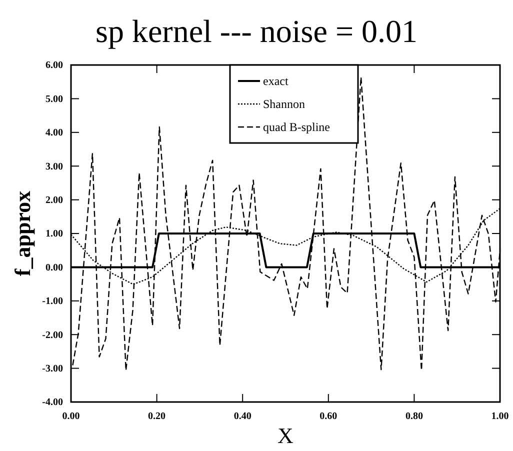 Image resolution: width=513 pixels, height=451 pixels. I want to click on x-tick-label: 0.00, so click(71, 416).